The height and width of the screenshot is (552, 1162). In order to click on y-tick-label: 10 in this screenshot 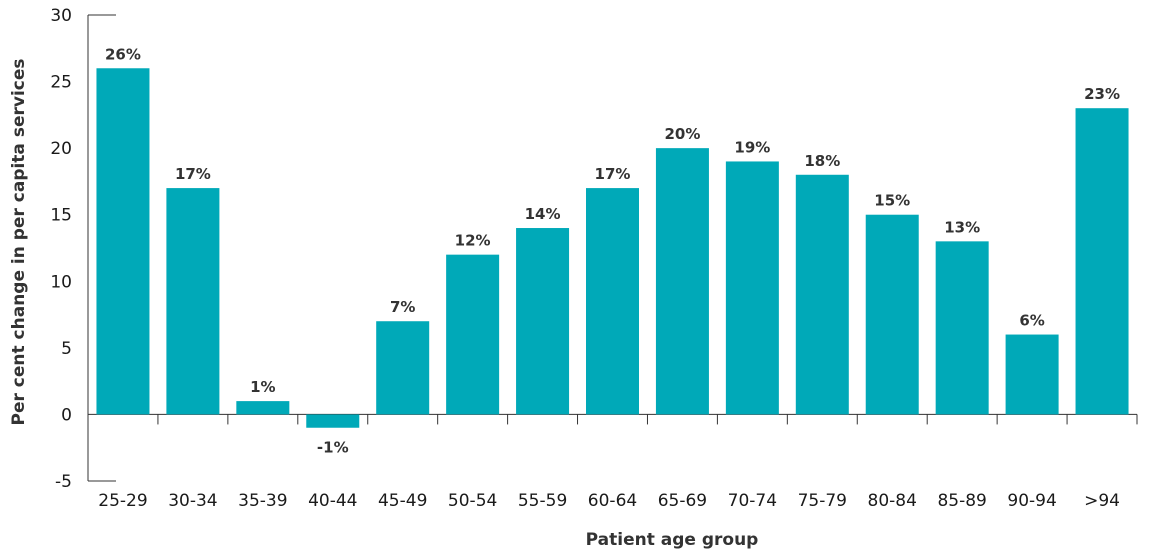, I will do `click(61, 282)`.